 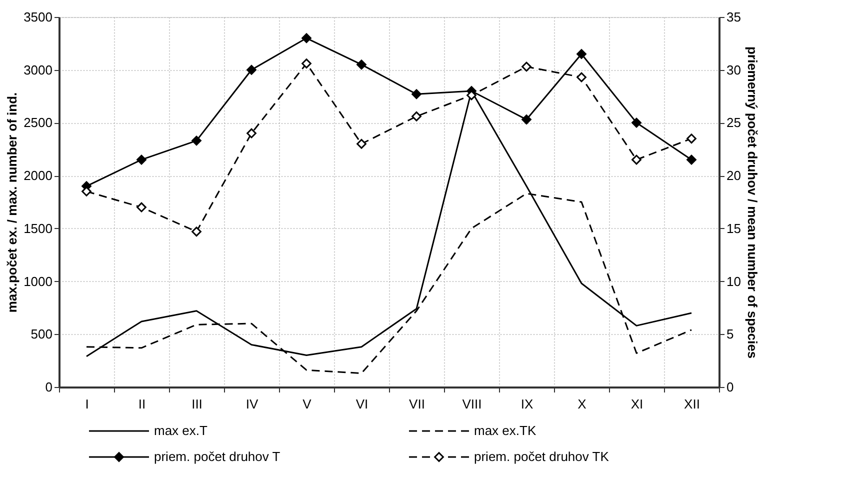 I want to click on x-tick-label: XII, so click(x=692, y=404).